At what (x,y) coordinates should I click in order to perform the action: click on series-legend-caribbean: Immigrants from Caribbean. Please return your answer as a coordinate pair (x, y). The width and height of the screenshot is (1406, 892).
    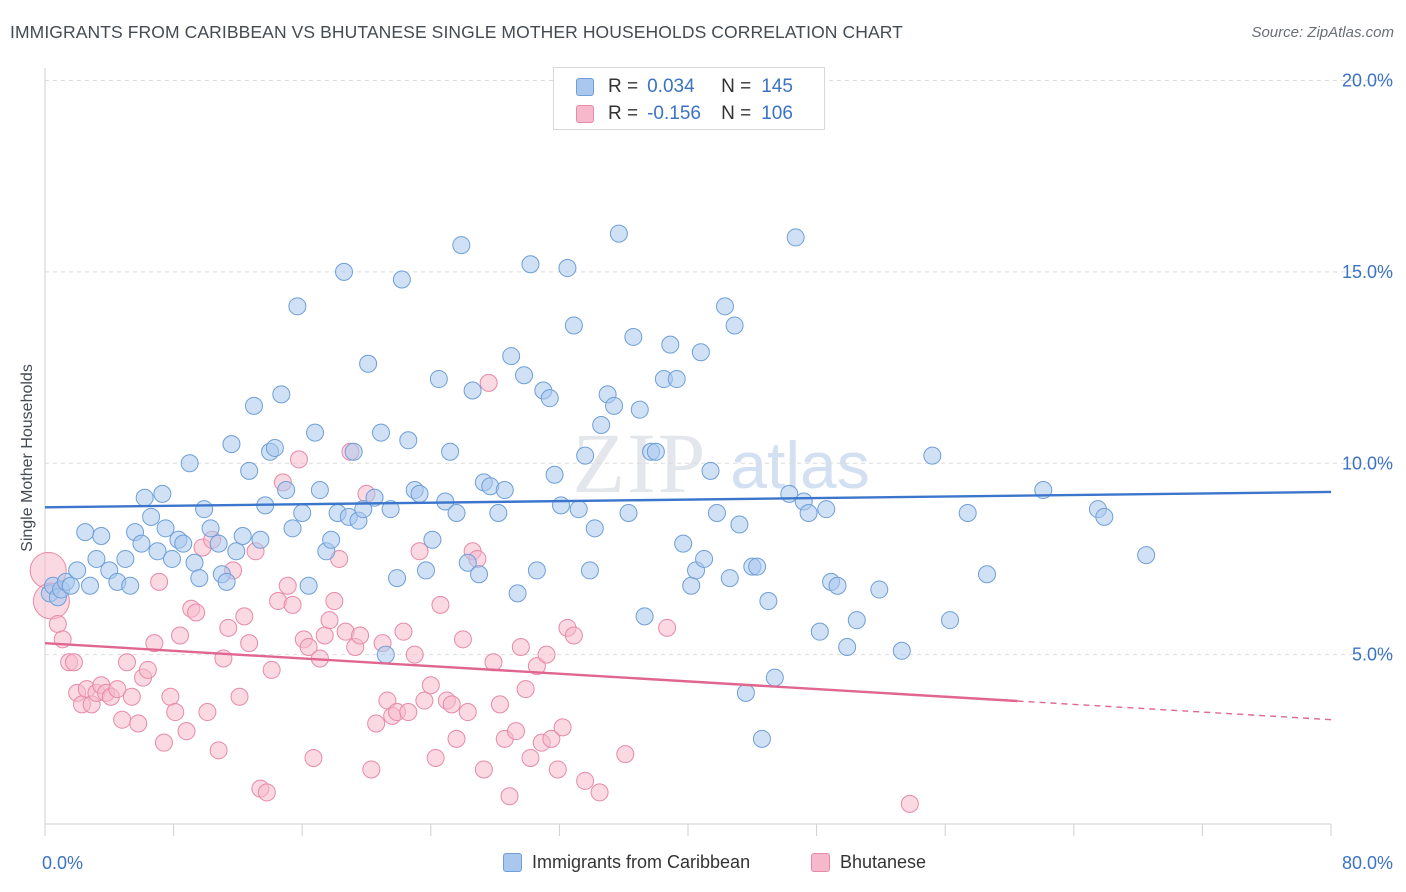
    Looking at the image, I should click on (626, 862).